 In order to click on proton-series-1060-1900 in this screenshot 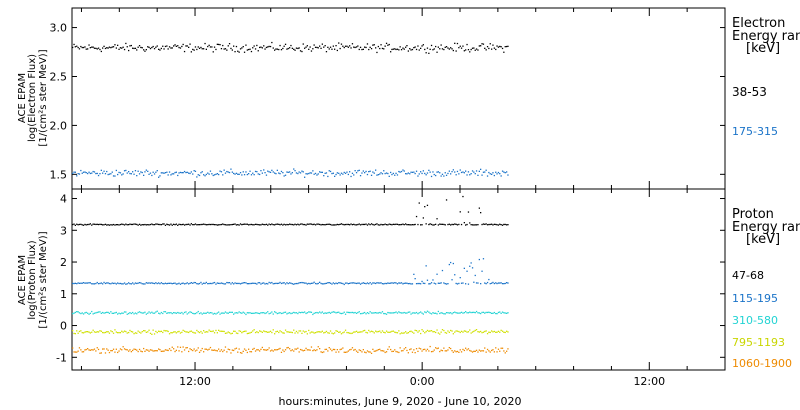, I will do `click(290, 349)`.